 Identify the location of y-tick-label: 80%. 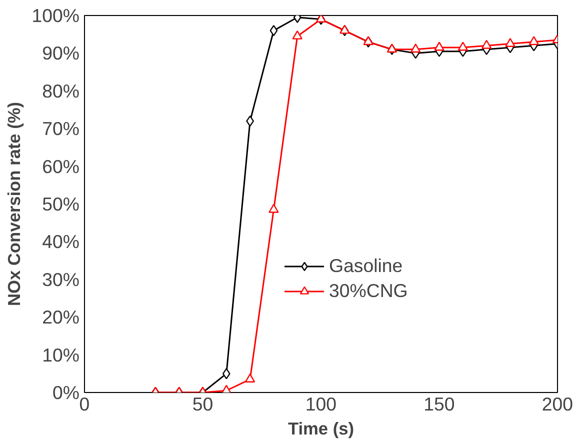
(61, 91).